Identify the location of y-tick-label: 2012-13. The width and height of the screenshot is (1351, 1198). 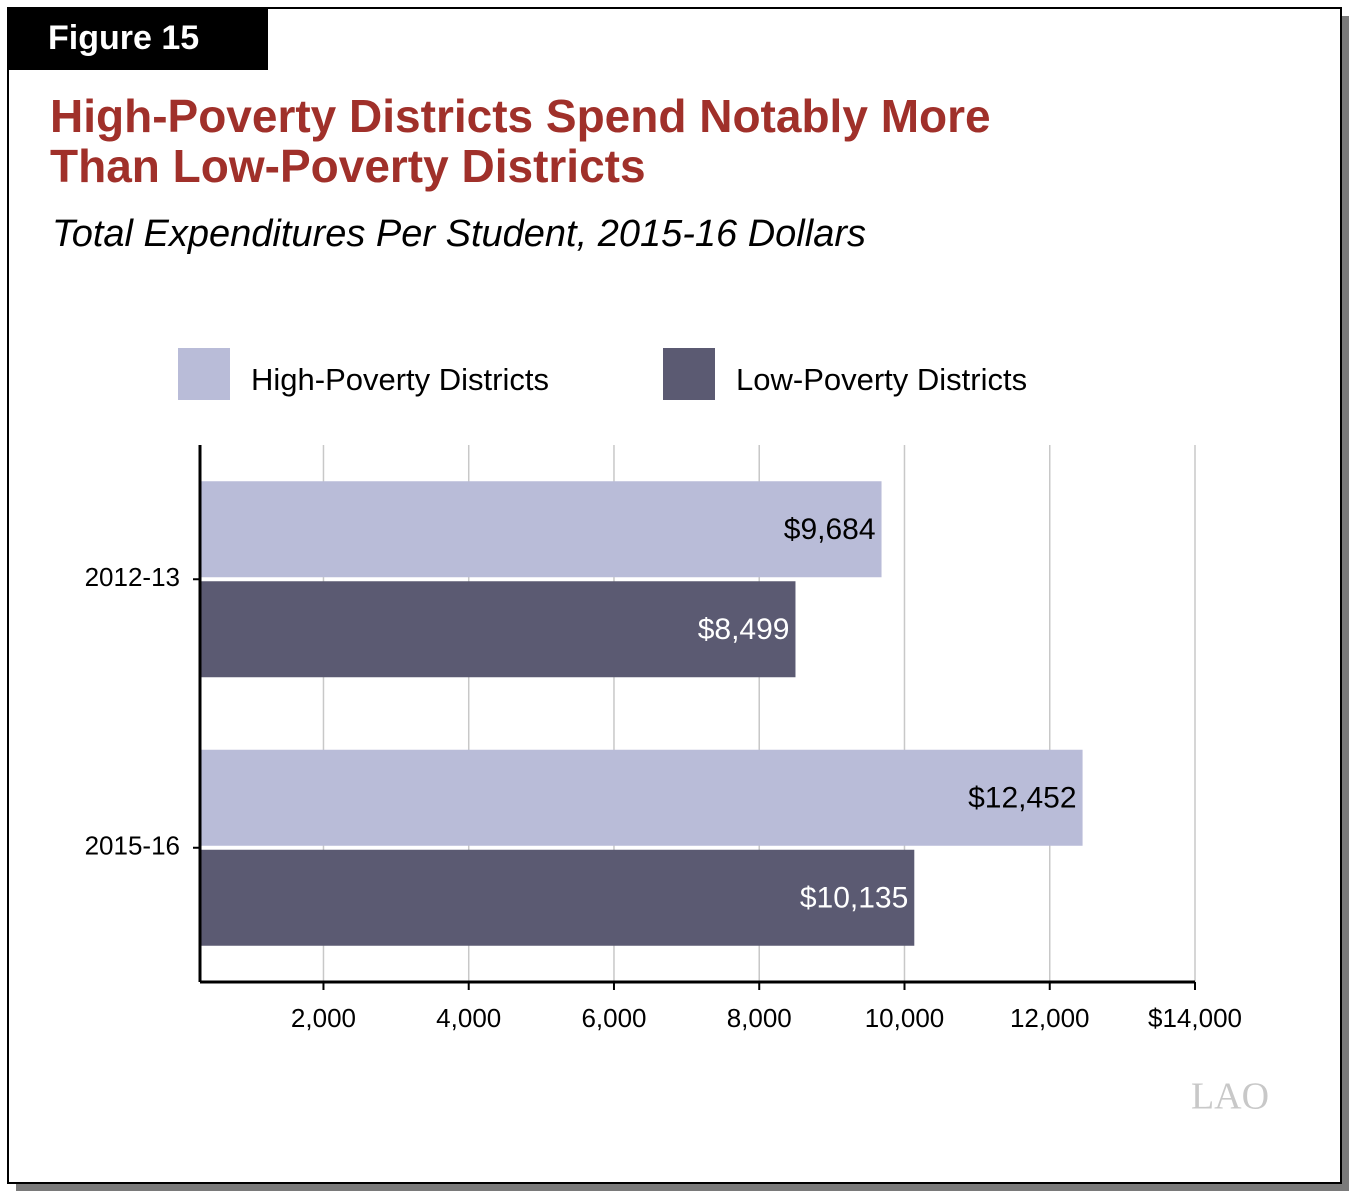
(132, 577).